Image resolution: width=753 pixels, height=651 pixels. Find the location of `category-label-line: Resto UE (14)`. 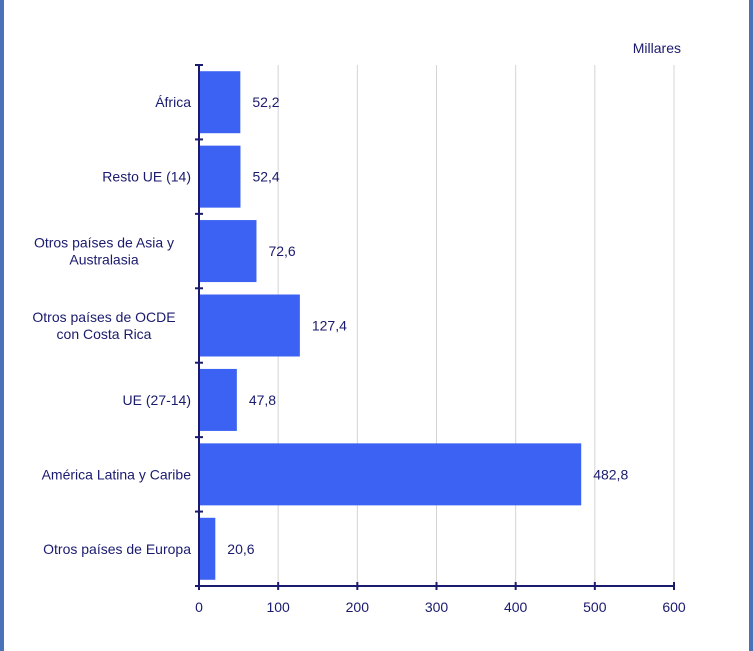

category-label-line: Resto UE (14) is located at coordinates (146, 177).